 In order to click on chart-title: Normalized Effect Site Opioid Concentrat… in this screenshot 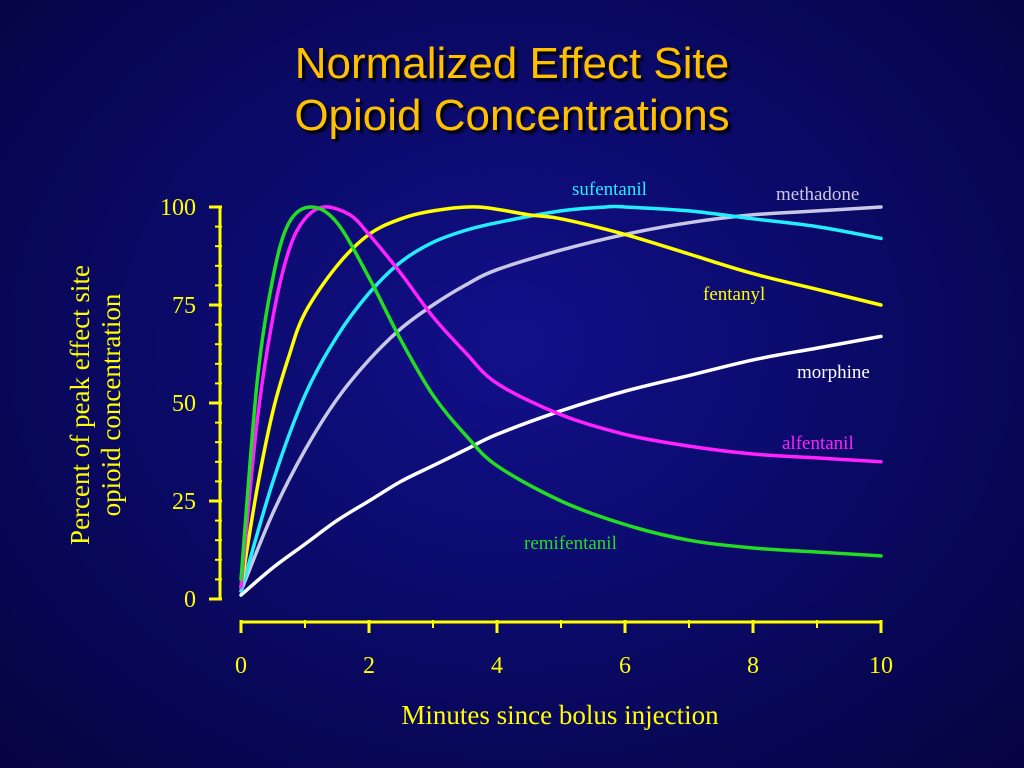, I will do `click(512, 90)`.